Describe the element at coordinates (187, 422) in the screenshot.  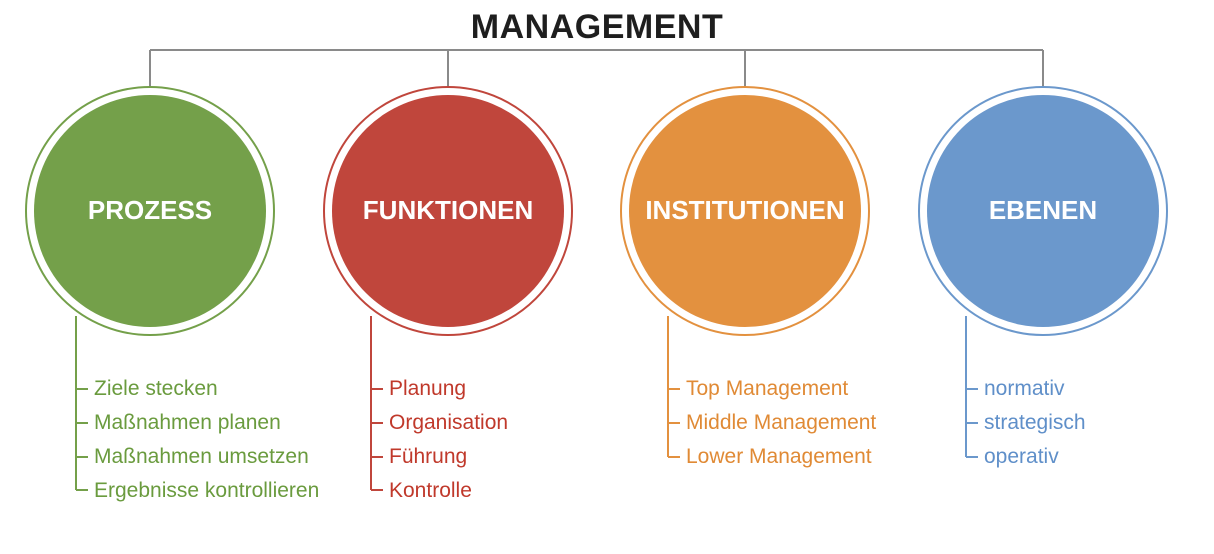
I see `list-item: Maßnahmen planen` at that location.